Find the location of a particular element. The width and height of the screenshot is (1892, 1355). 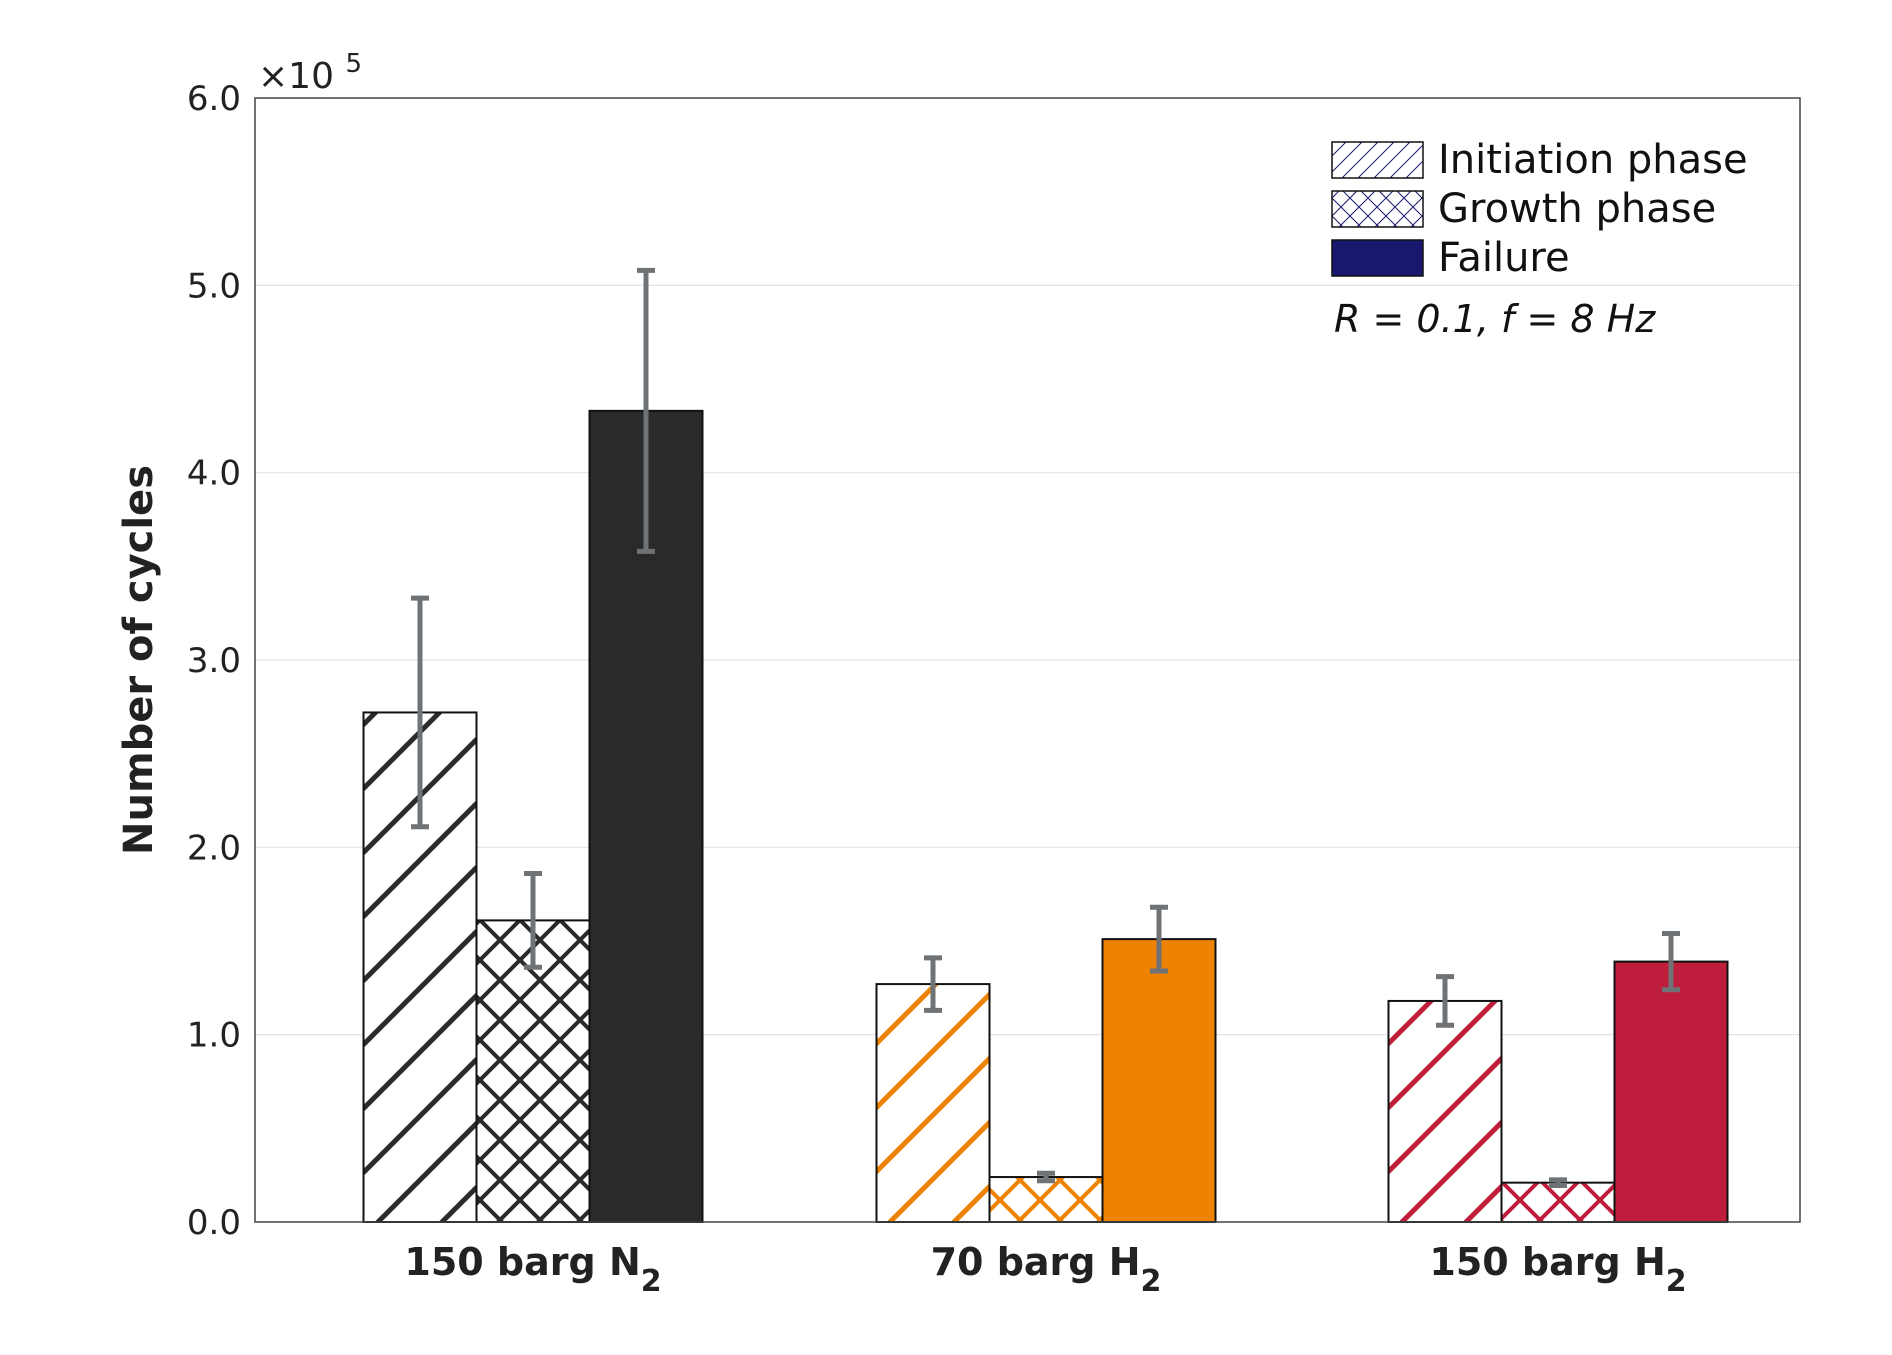

x-tick-label-main: 150 barg N is located at coordinates (522, 1262).